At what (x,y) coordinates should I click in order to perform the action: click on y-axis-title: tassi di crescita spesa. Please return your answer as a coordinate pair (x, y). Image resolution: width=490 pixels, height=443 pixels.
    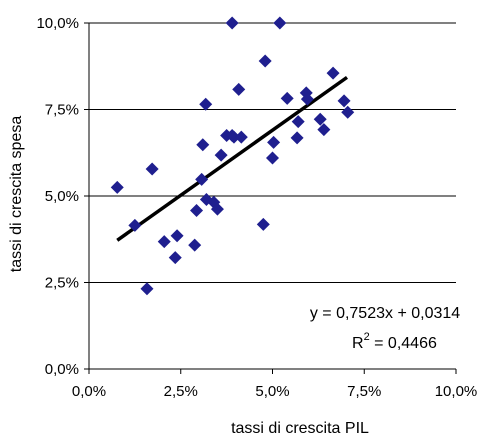
    Looking at the image, I should click on (16, 194).